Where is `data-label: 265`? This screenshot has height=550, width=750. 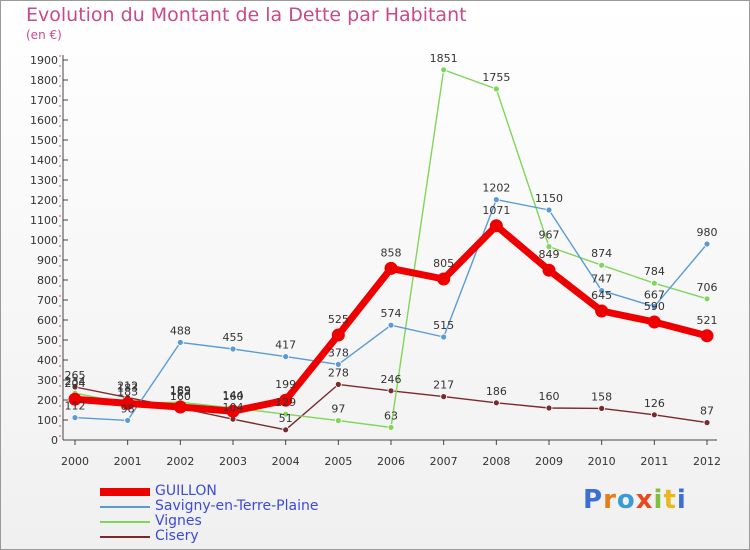
data-label: 265 is located at coordinates (75, 375).